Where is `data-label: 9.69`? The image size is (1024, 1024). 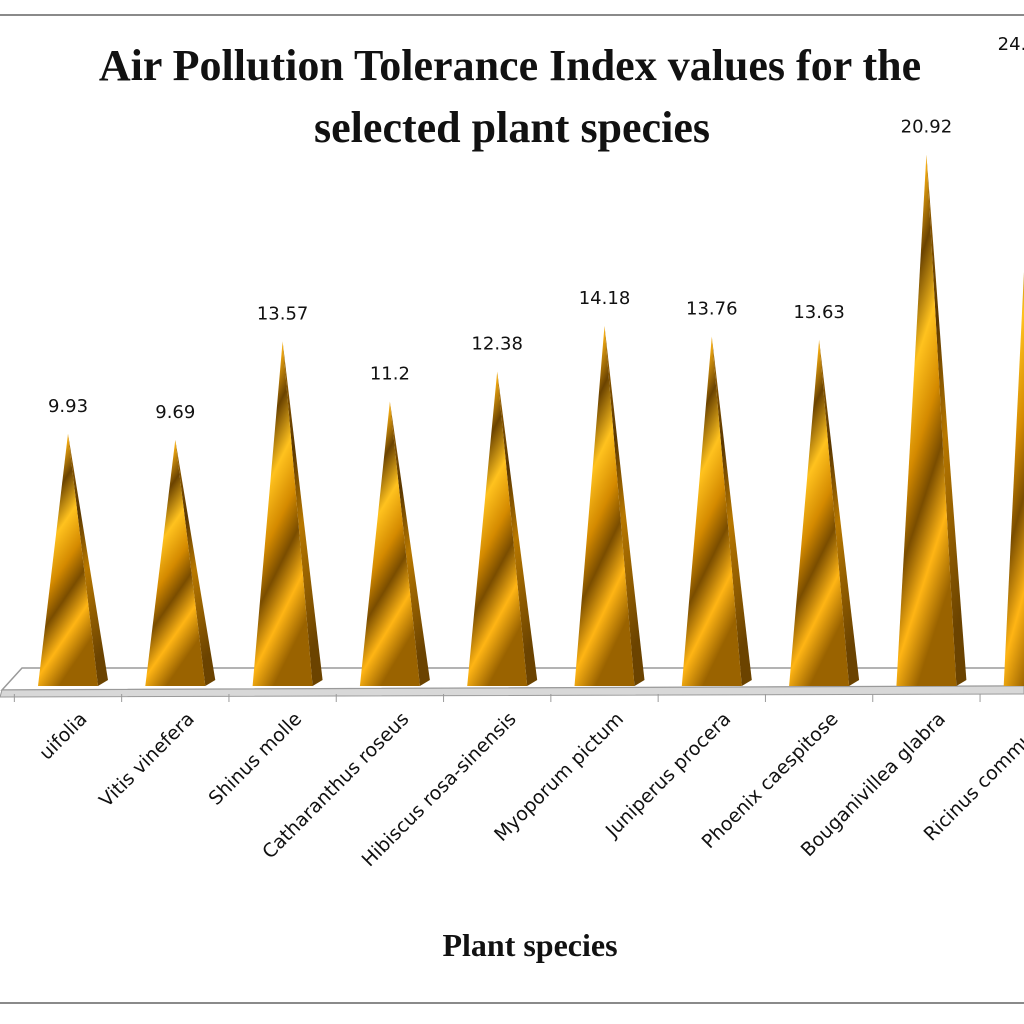 data-label: 9.69 is located at coordinates (175, 412).